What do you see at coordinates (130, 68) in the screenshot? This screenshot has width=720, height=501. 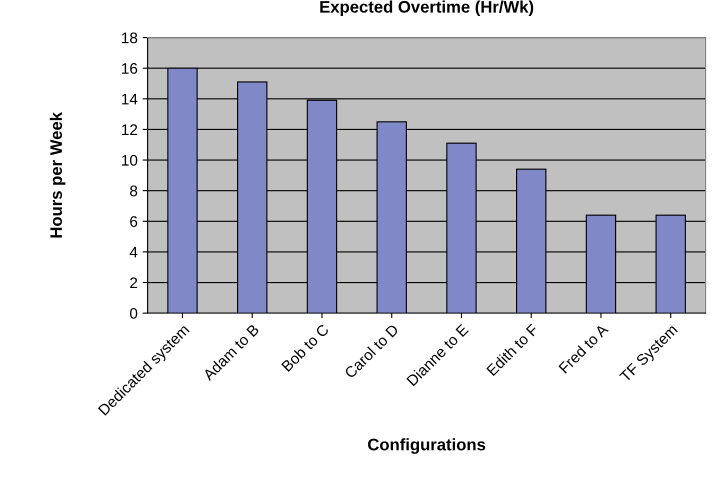 I see `y-tick-label: 16` at bounding box center [130, 68].